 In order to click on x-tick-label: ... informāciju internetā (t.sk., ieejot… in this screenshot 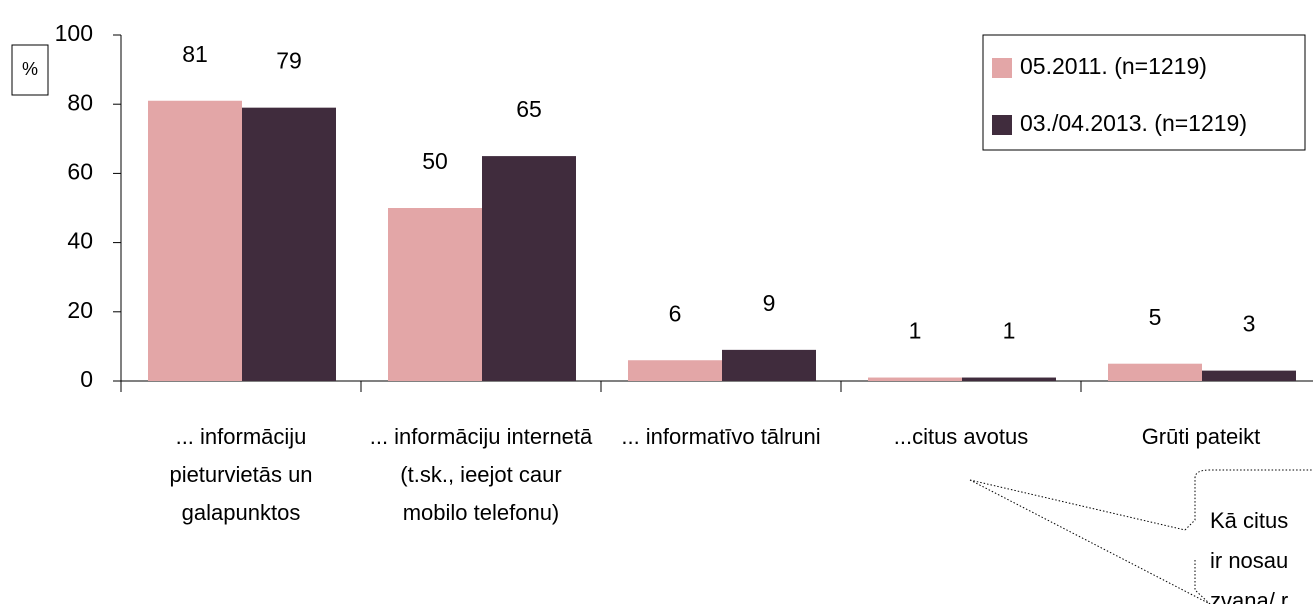, I will do `click(481, 474)`.